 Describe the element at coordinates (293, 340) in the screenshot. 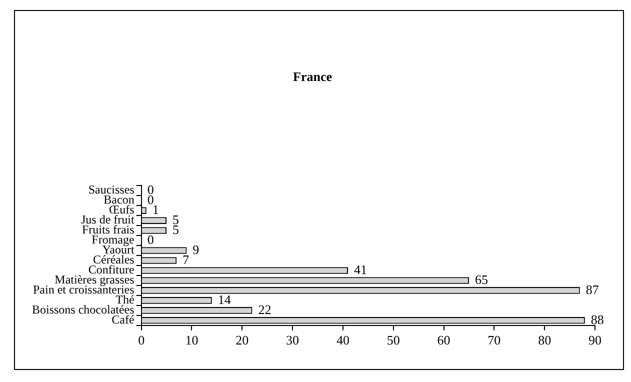

I see `x-tick-label: 30` at that location.